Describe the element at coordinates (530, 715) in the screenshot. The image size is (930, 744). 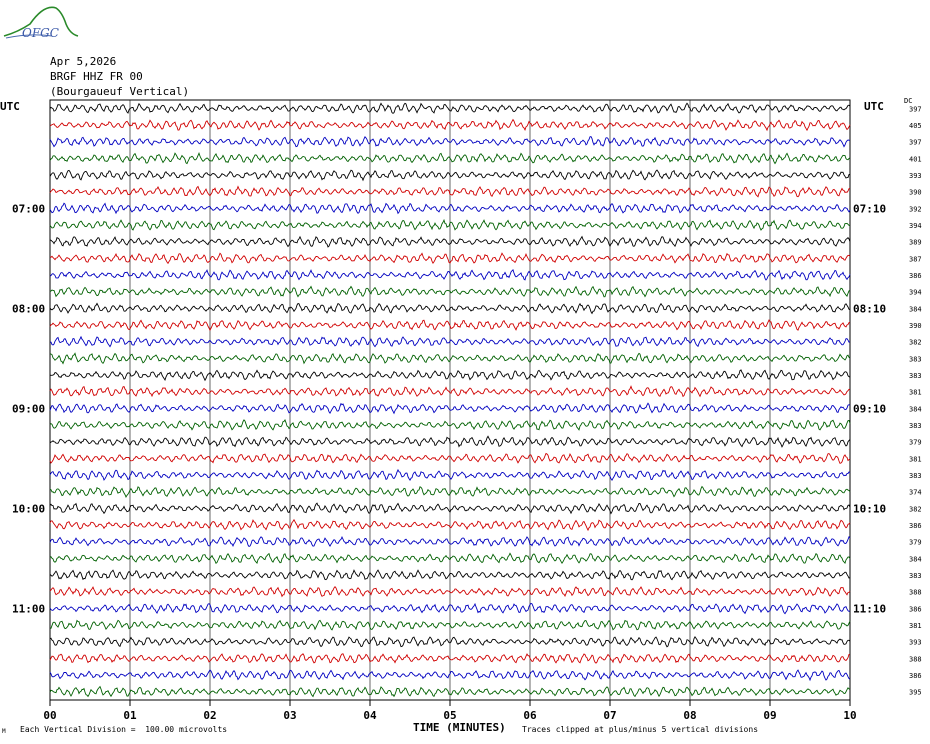
I see `x-tick-label: 06` at that location.